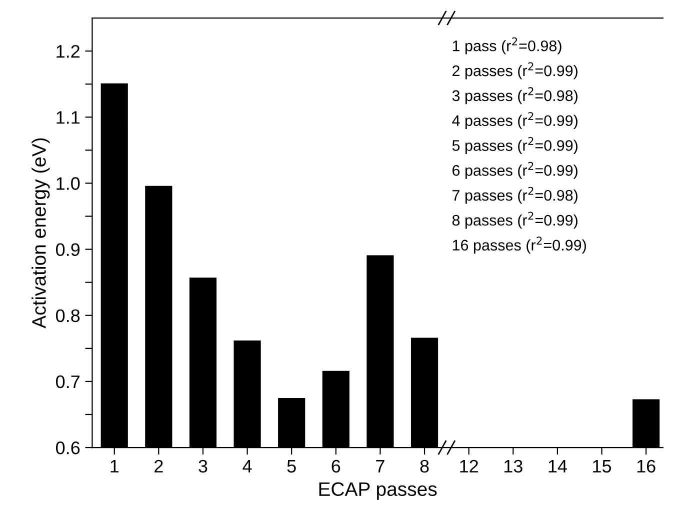 The width and height of the screenshot is (673, 515). Describe the element at coordinates (515, 195) in the screenshot. I see `annotation: 7 passes (r$^{2}$=0.98)` at that location.